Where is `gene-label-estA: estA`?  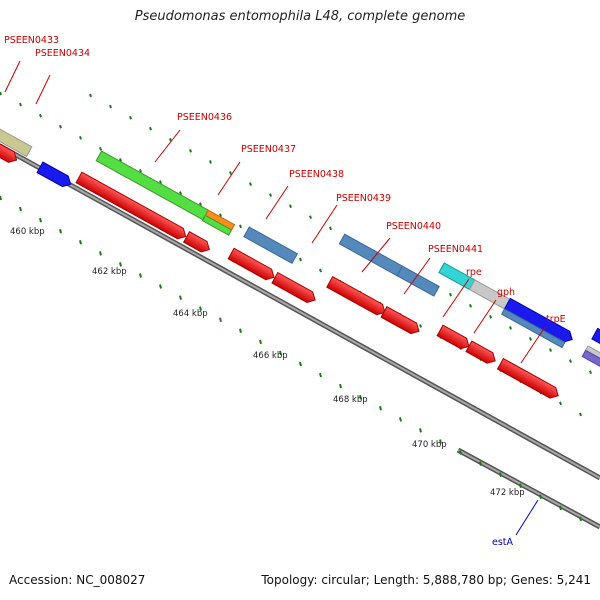
gene-label-estA: estA is located at coordinates (503, 542).